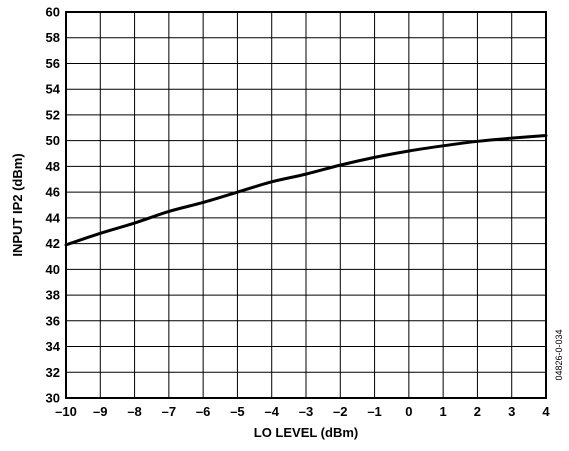 The height and width of the screenshot is (451, 569). I want to click on x-tick-label: –7, so click(169, 411).